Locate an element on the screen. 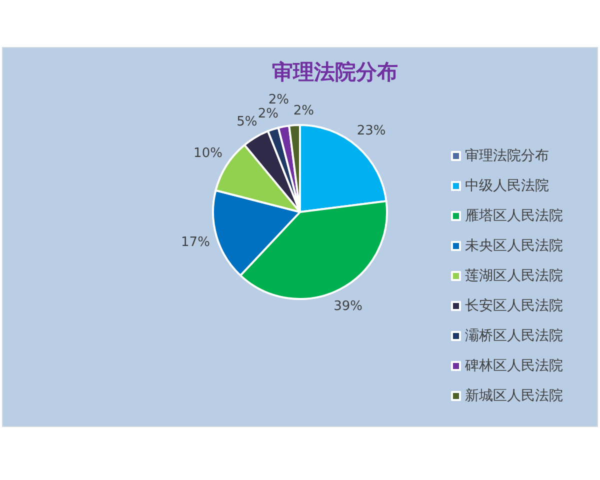 The width and height of the screenshot is (600, 480). data-label: 23% is located at coordinates (371, 131).